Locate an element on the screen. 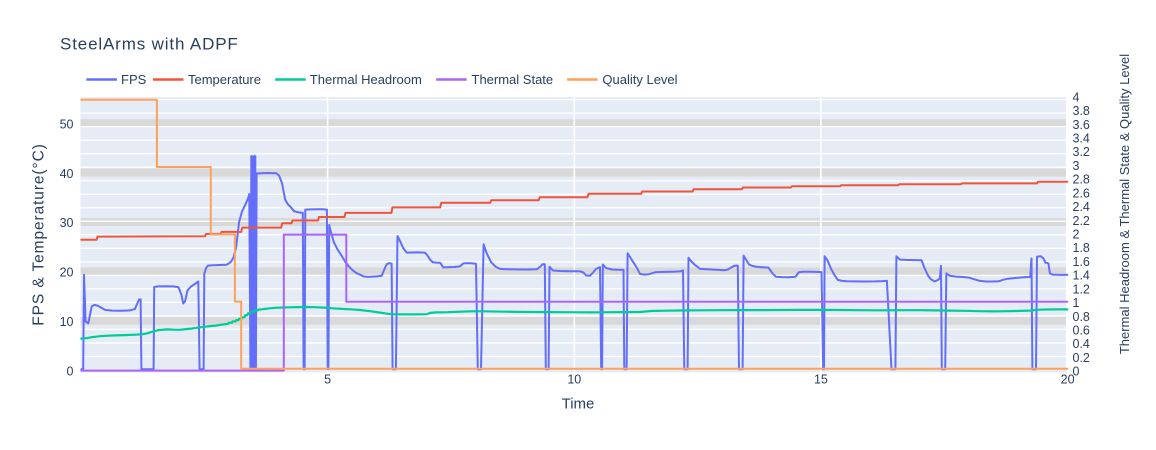 The image size is (1156, 450). svg-text: 2.8 is located at coordinates (1081, 180).